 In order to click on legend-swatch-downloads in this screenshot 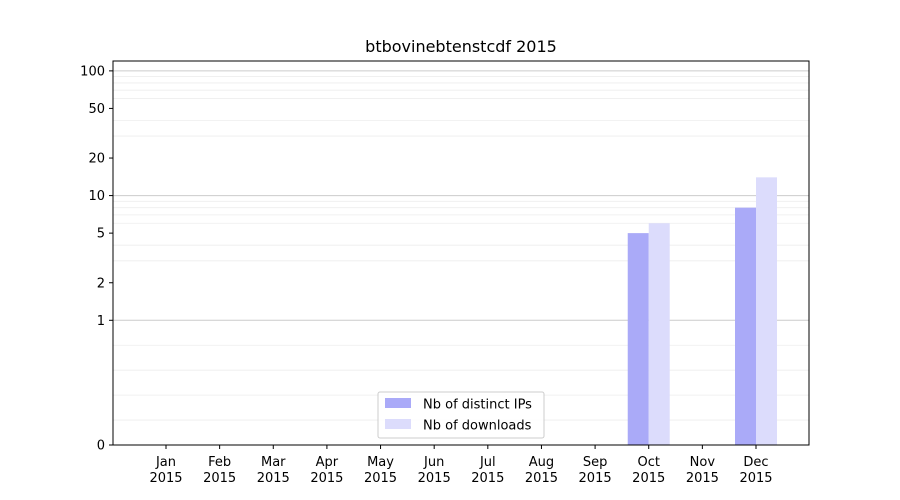, I will do `click(398, 424)`.